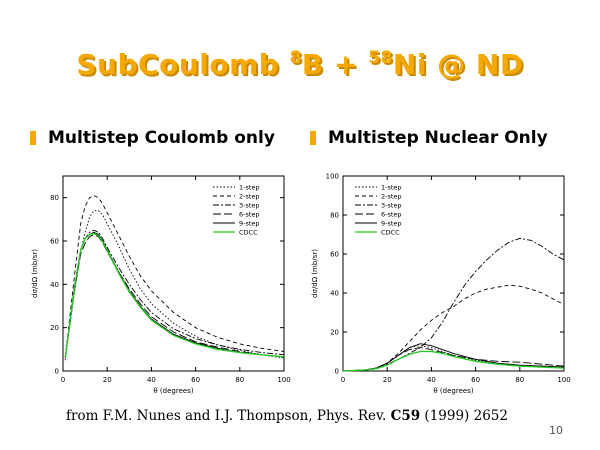  Describe the element at coordinates (161, 138) in the screenshot. I see `bullet-label: Multistep Coulomb only` at that location.